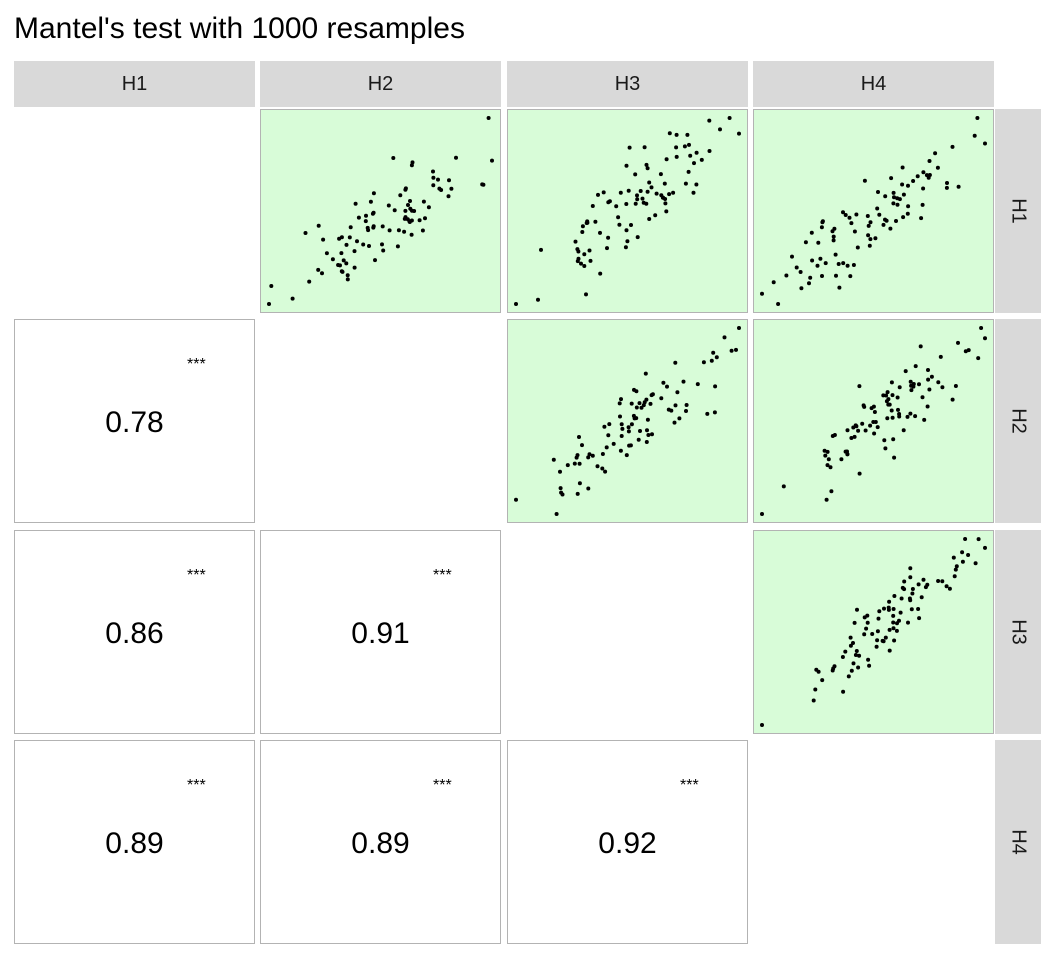 The image size is (1056, 960). What do you see at coordinates (380, 84) in the screenshot?
I see `column-strip-h2: H2` at bounding box center [380, 84].